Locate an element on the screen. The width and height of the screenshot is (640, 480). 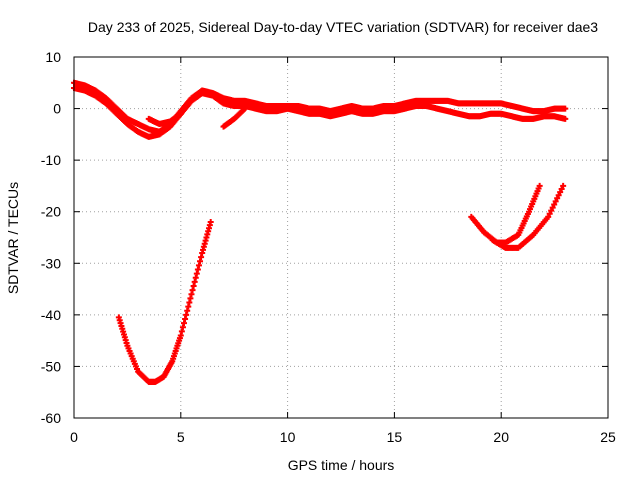
x-tick-label: 15 is located at coordinates (395, 437).